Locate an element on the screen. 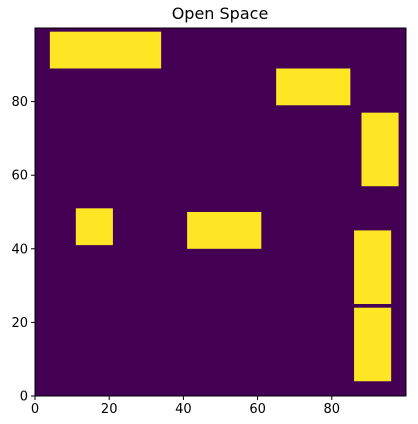 The height and width of the screenshot is (424, 418). y-tick-label: 80 is located at coordinates (19, 102).